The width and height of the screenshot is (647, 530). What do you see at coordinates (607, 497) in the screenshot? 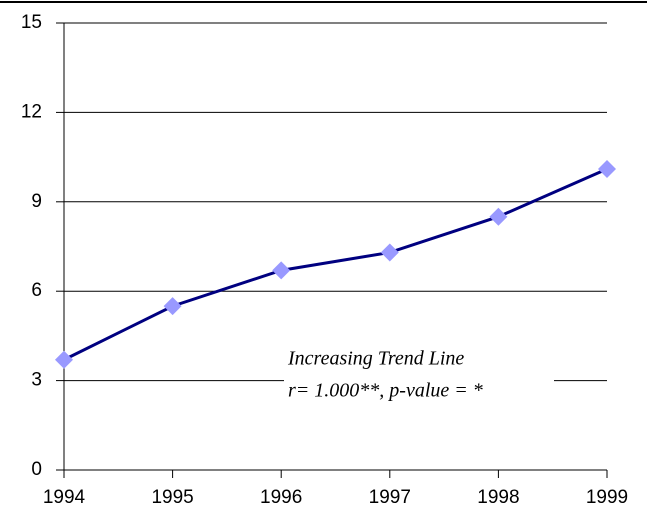
I see `x-tick-label: 1999` at bounding box center [607, 497].